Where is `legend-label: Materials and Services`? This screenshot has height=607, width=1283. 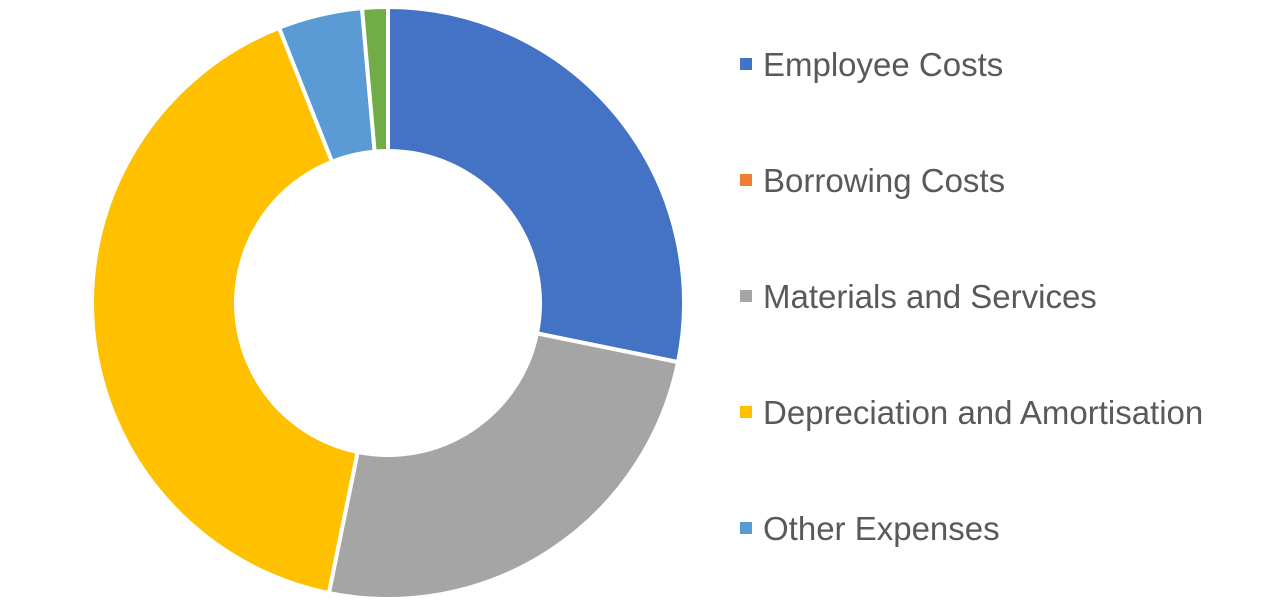 legend-label: Materials and Services is located at coordinates (930, 296).